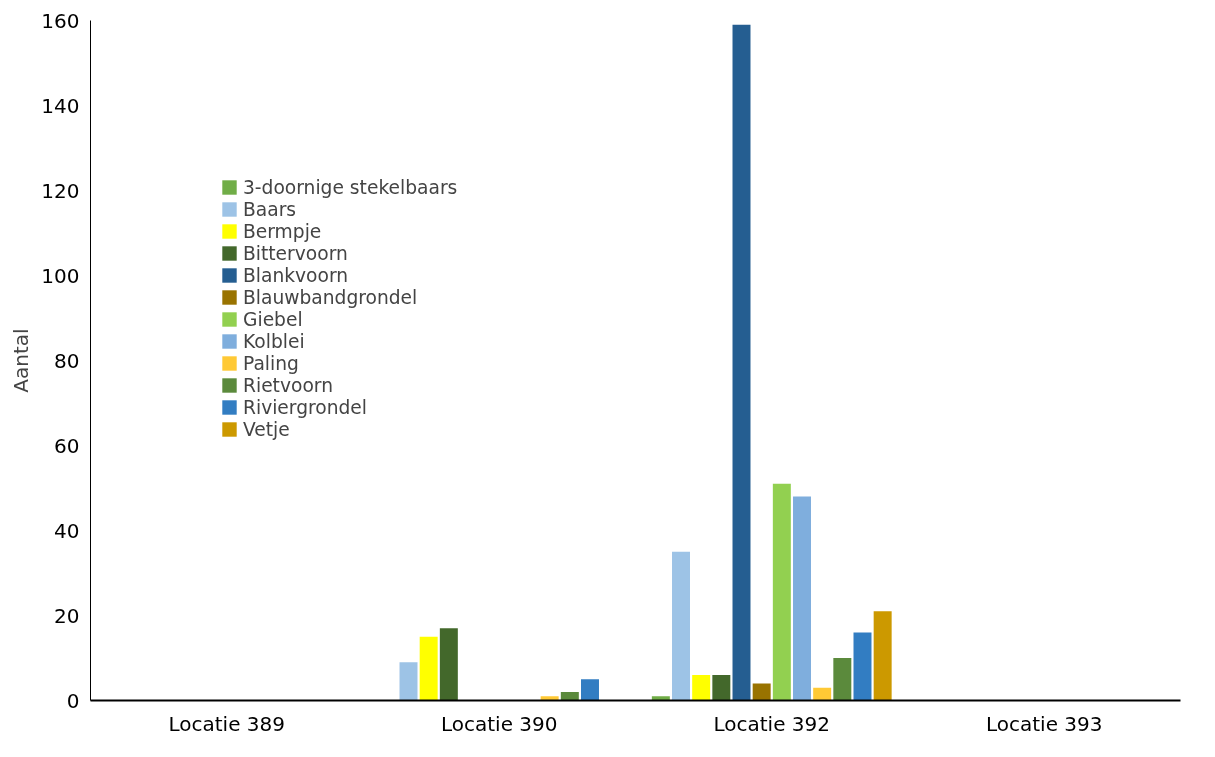 The height and width of the screenshot is (757, 1215). Describe the element at coordinates (67, 360) in the screenshot. I see `y-tick-label: 80` at that location.